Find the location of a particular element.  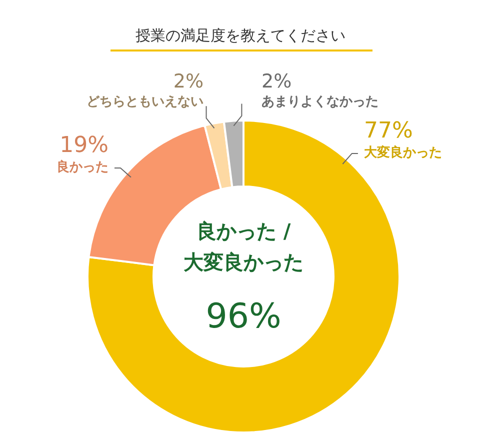

slice-label: 良かった is located at coordinates (82, 167).